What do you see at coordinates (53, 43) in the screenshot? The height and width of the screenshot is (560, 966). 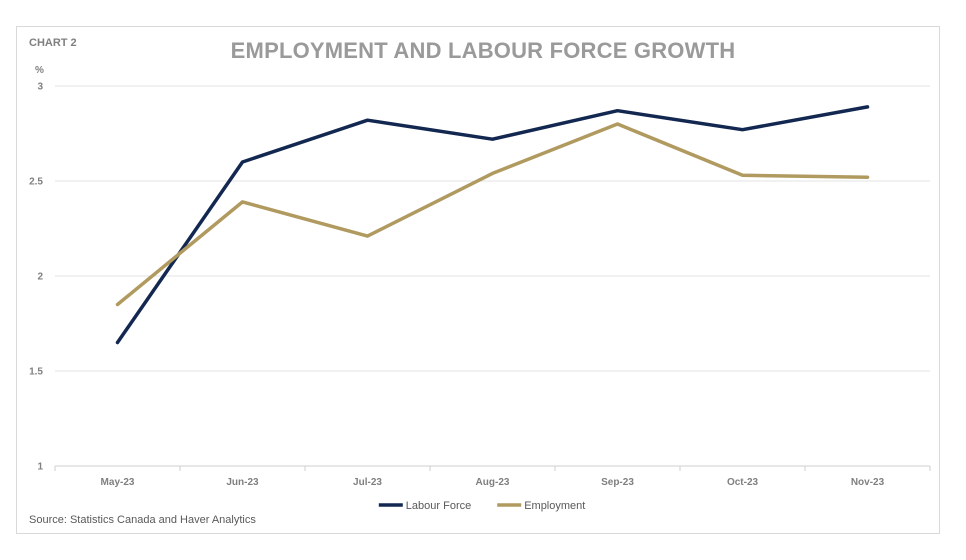 I see `chart-number-label: CHART 2` at bounding box center [53, 43].